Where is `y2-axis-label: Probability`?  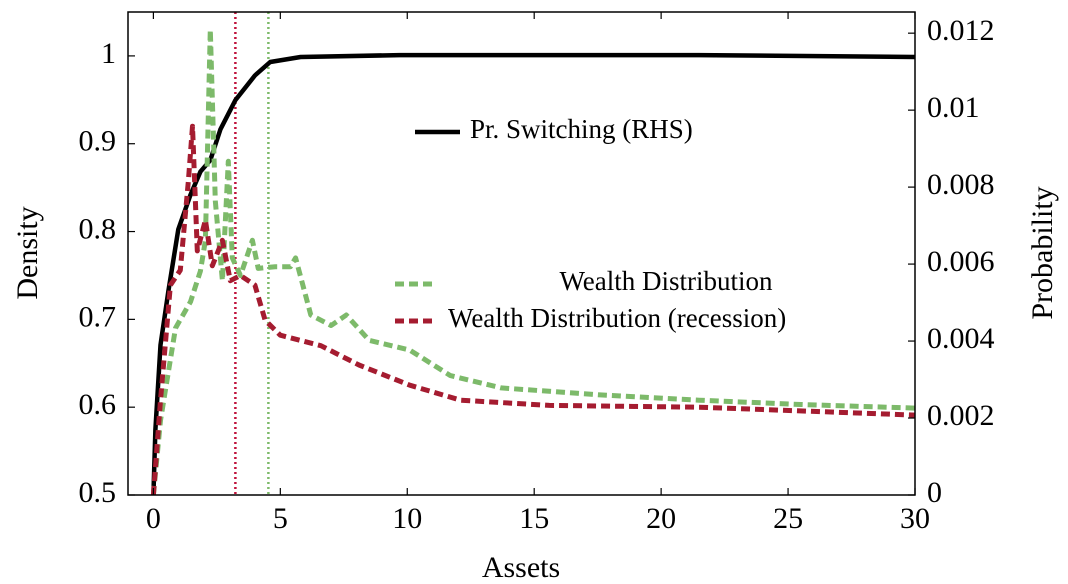
y2-axis-label: Probability is located at coordinates (1042, 252).